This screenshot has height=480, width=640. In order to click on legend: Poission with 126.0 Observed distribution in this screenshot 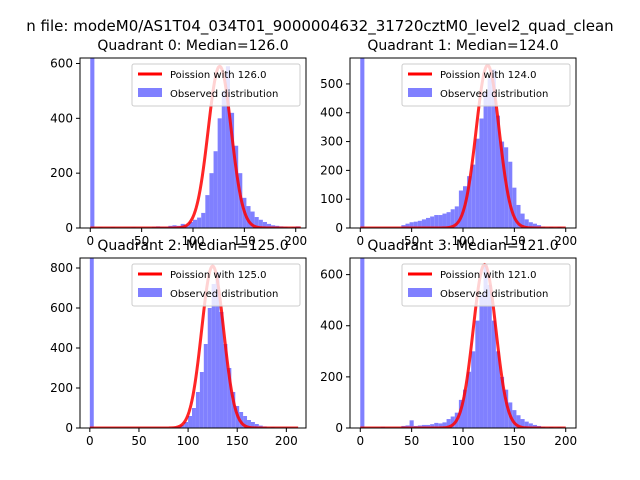, I will do `click(216, 85)`.